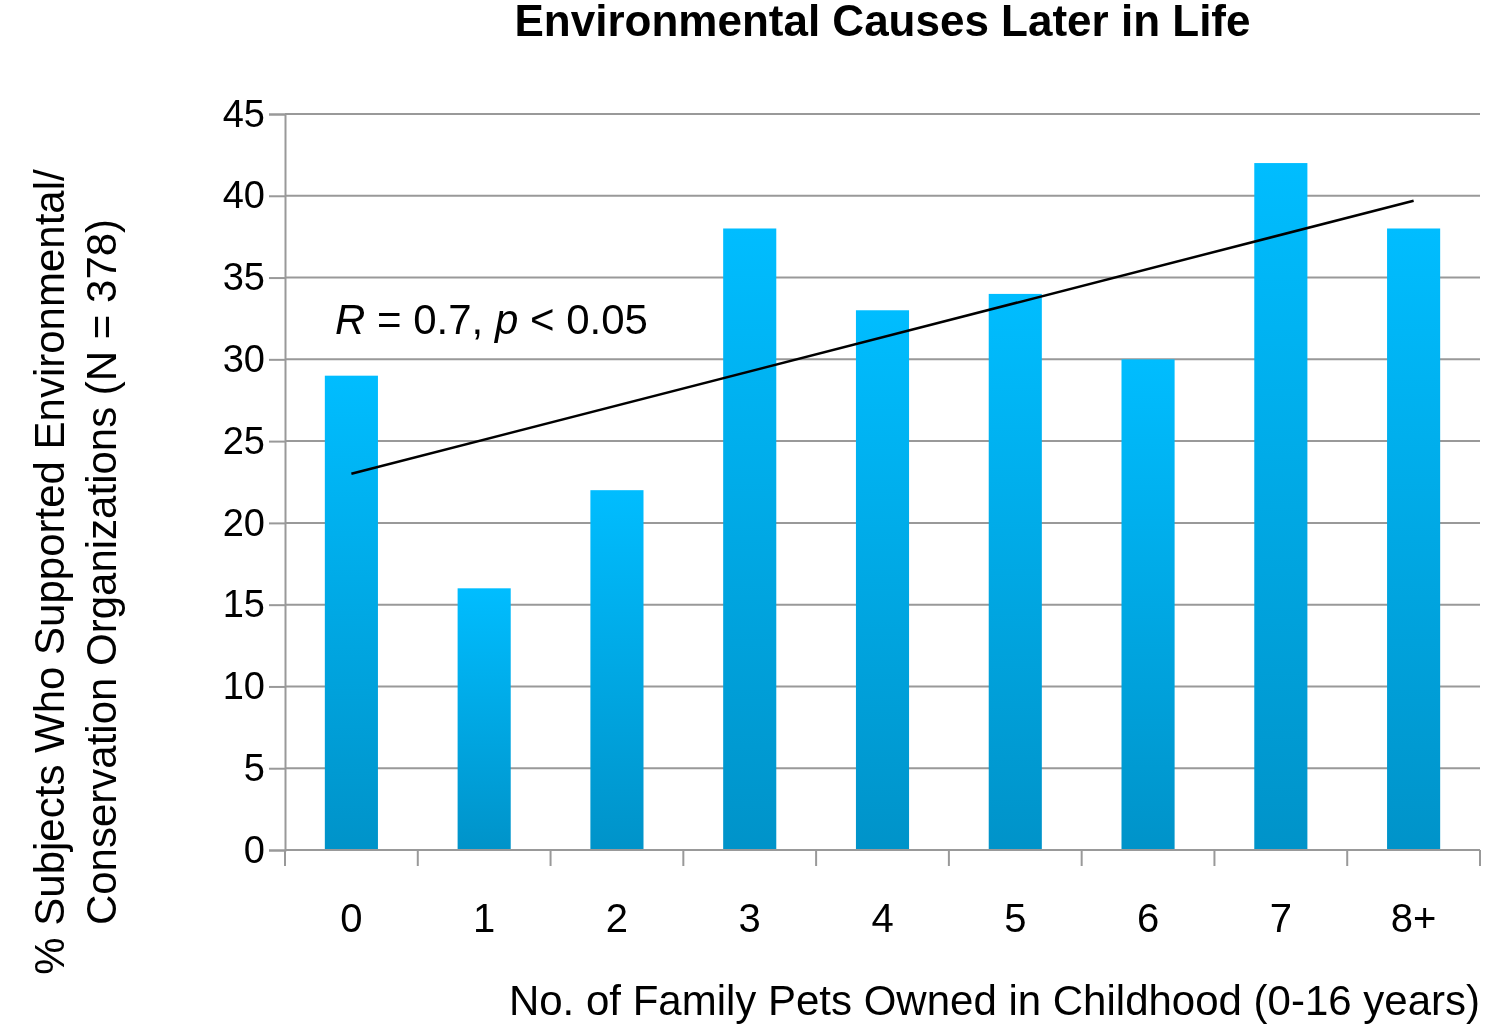  I want to click on y-tick-label: 5, so click(254, 767).